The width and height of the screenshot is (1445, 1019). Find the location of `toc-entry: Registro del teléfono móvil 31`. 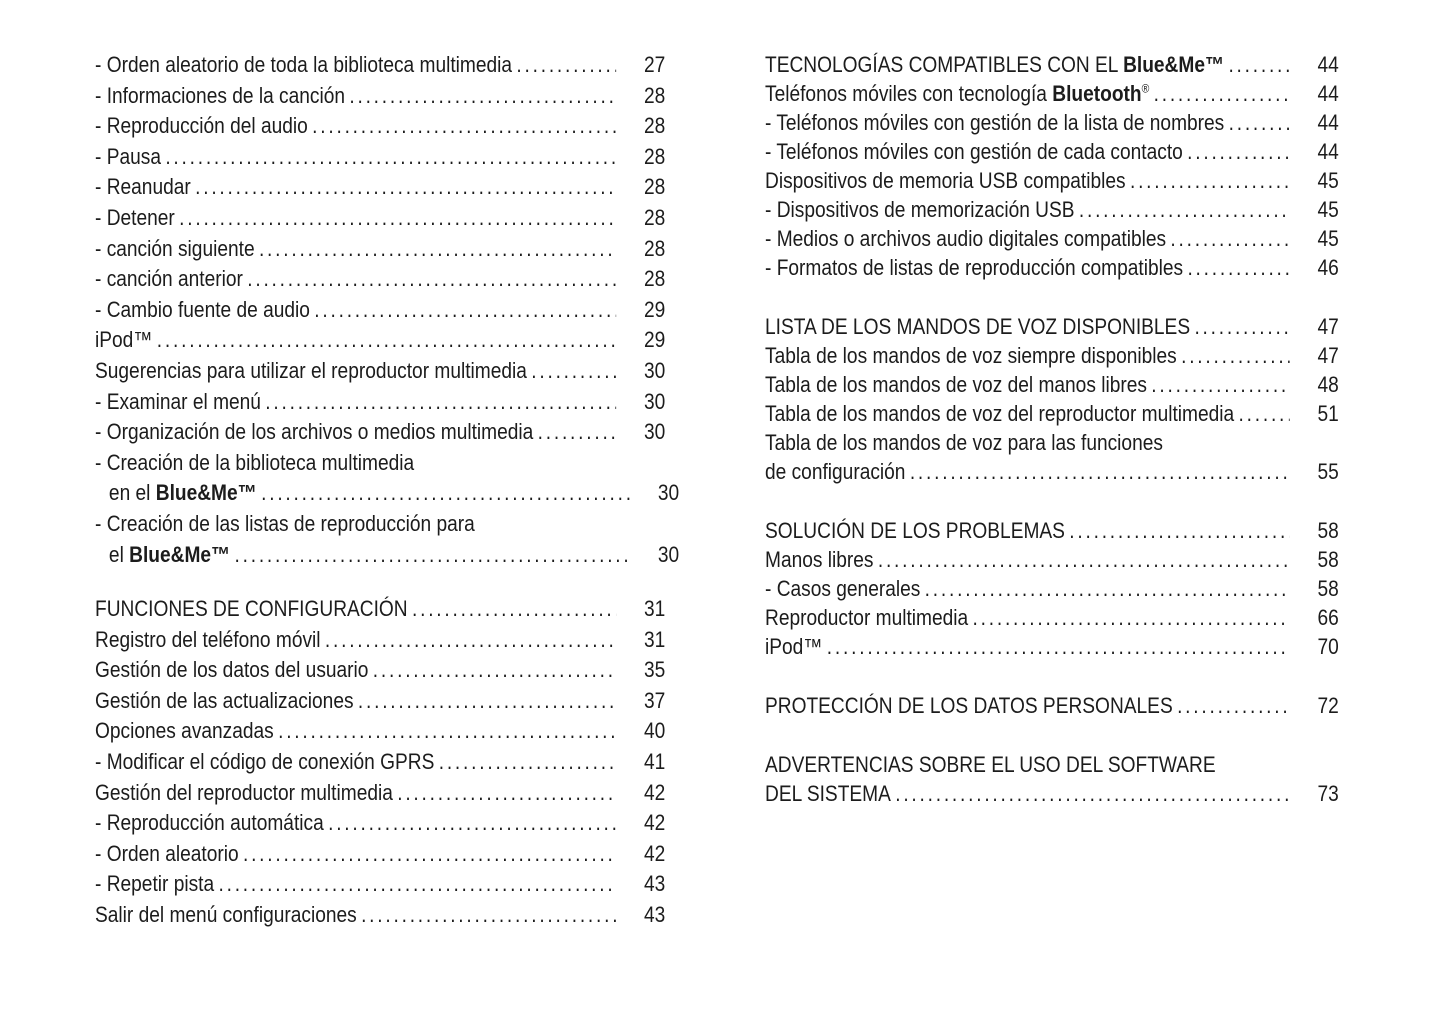

toc-entry: Registro del teléfono móvil 31 is located at coordinates (383, 640).